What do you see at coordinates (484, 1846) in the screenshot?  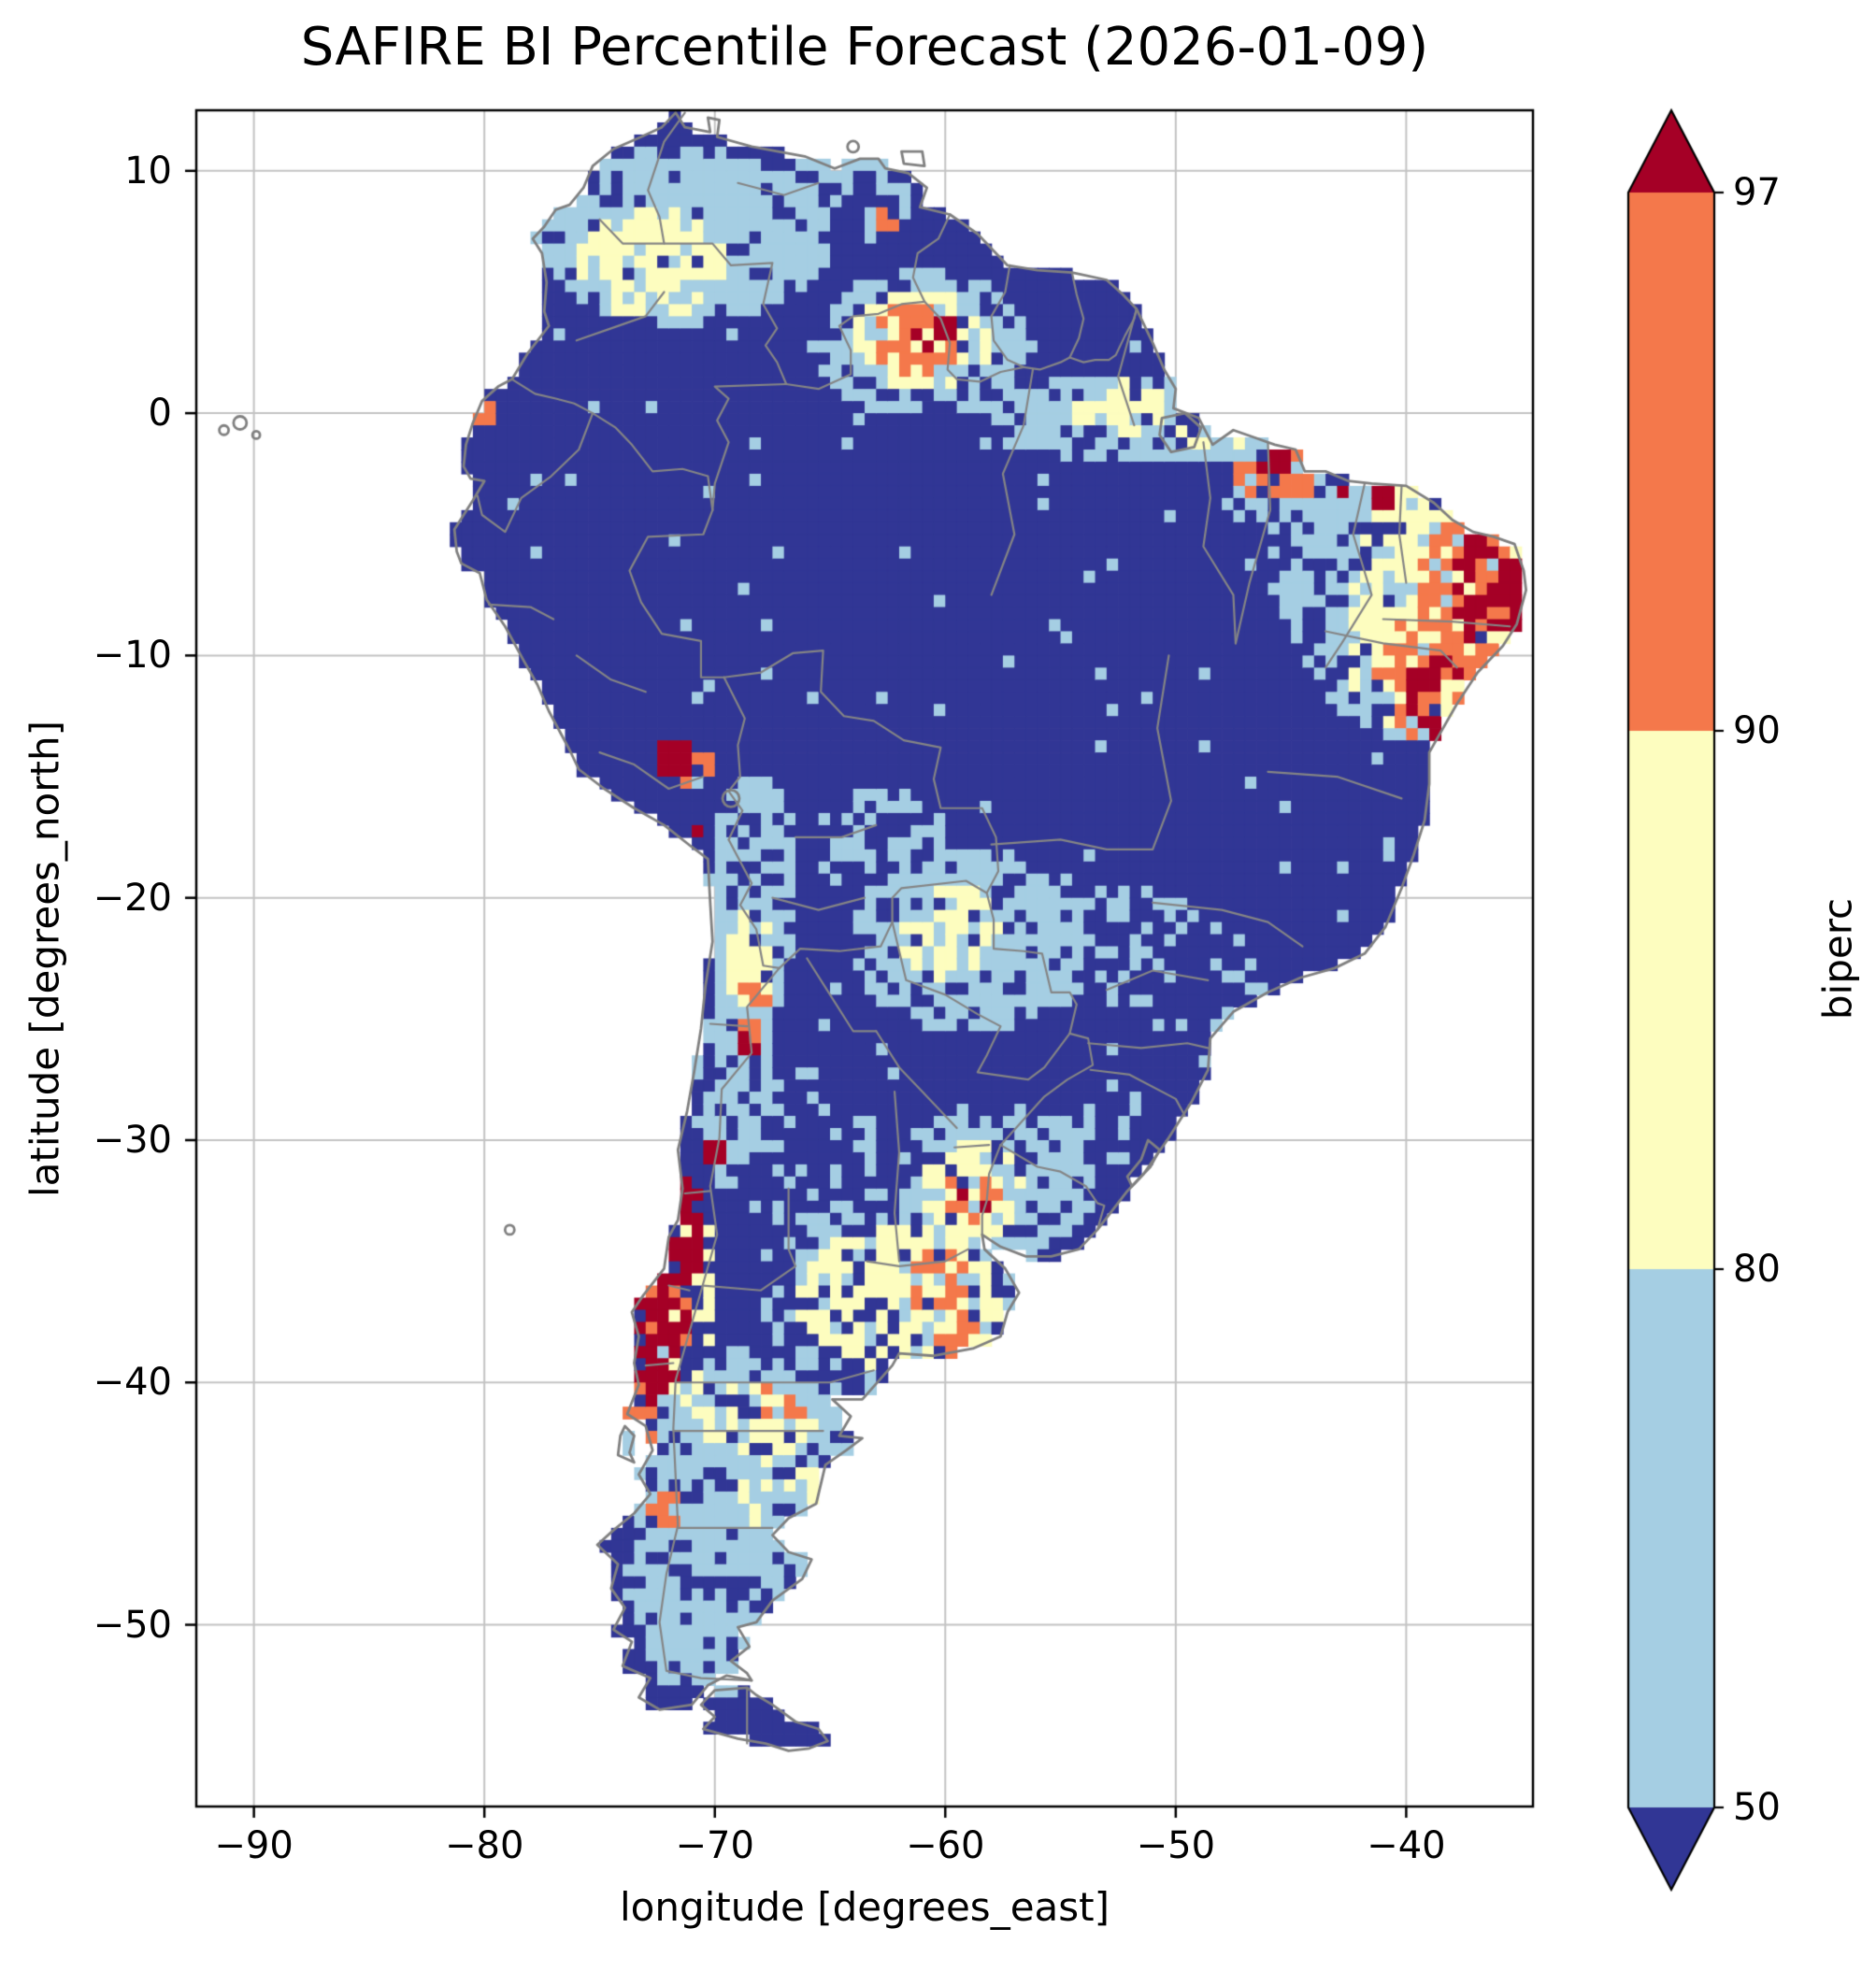 I see `x-tick-label: −80` at bounding box center [484, 1846].